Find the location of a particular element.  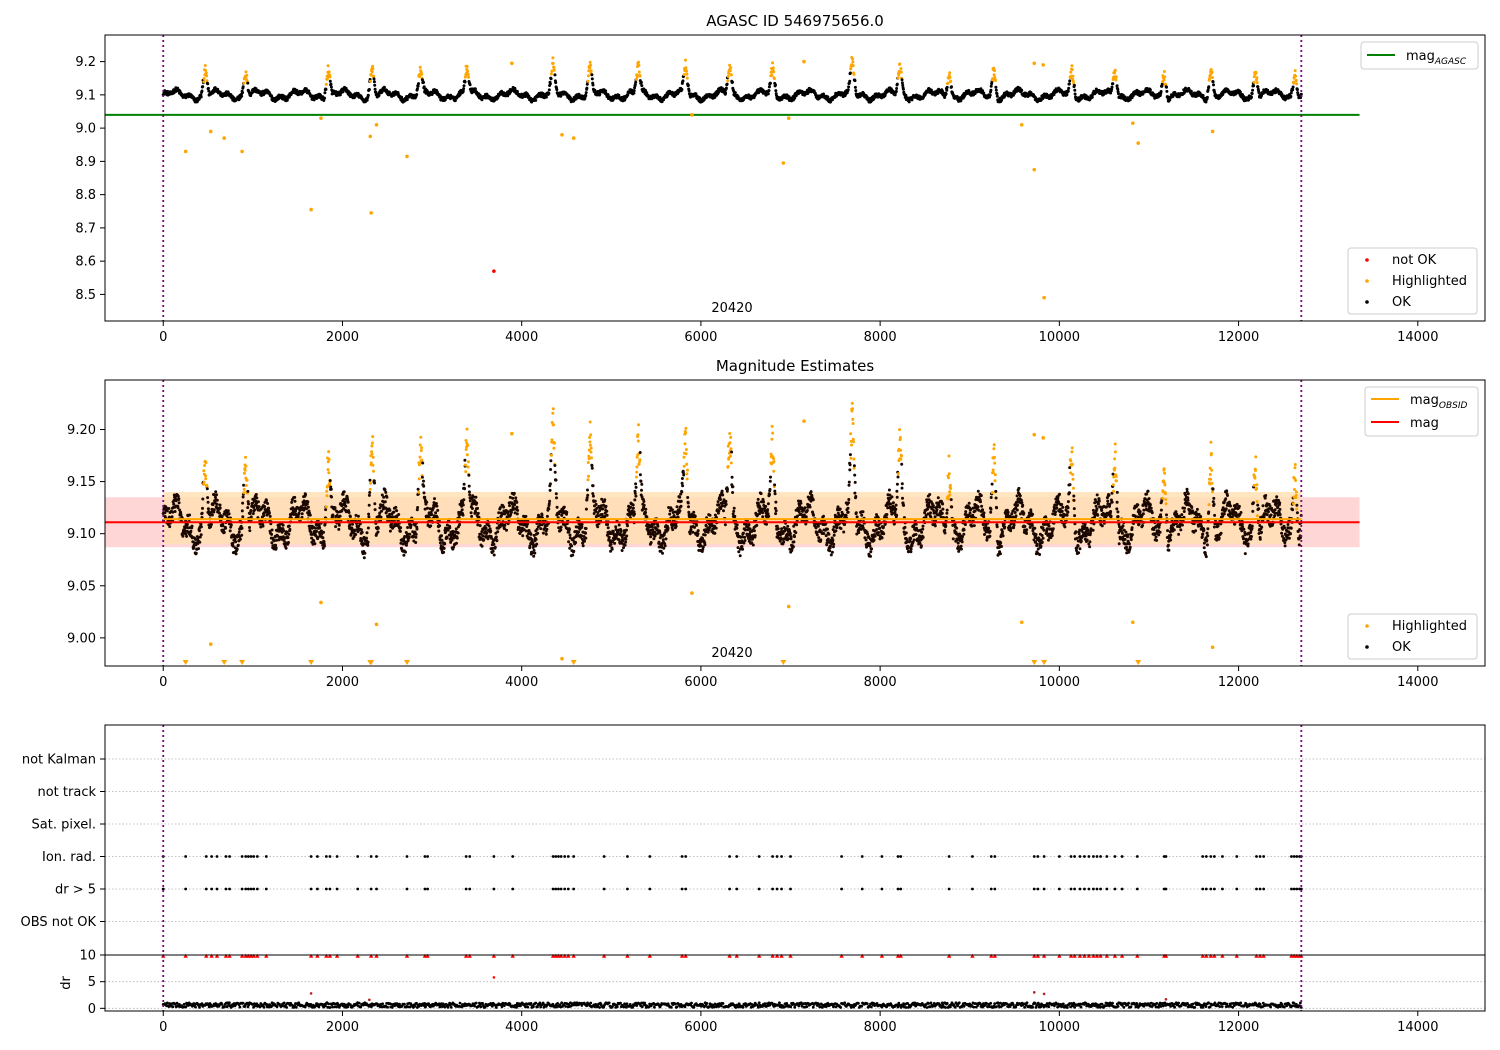

legend-not-ok: not OK is located at coordinates (1414, 260).